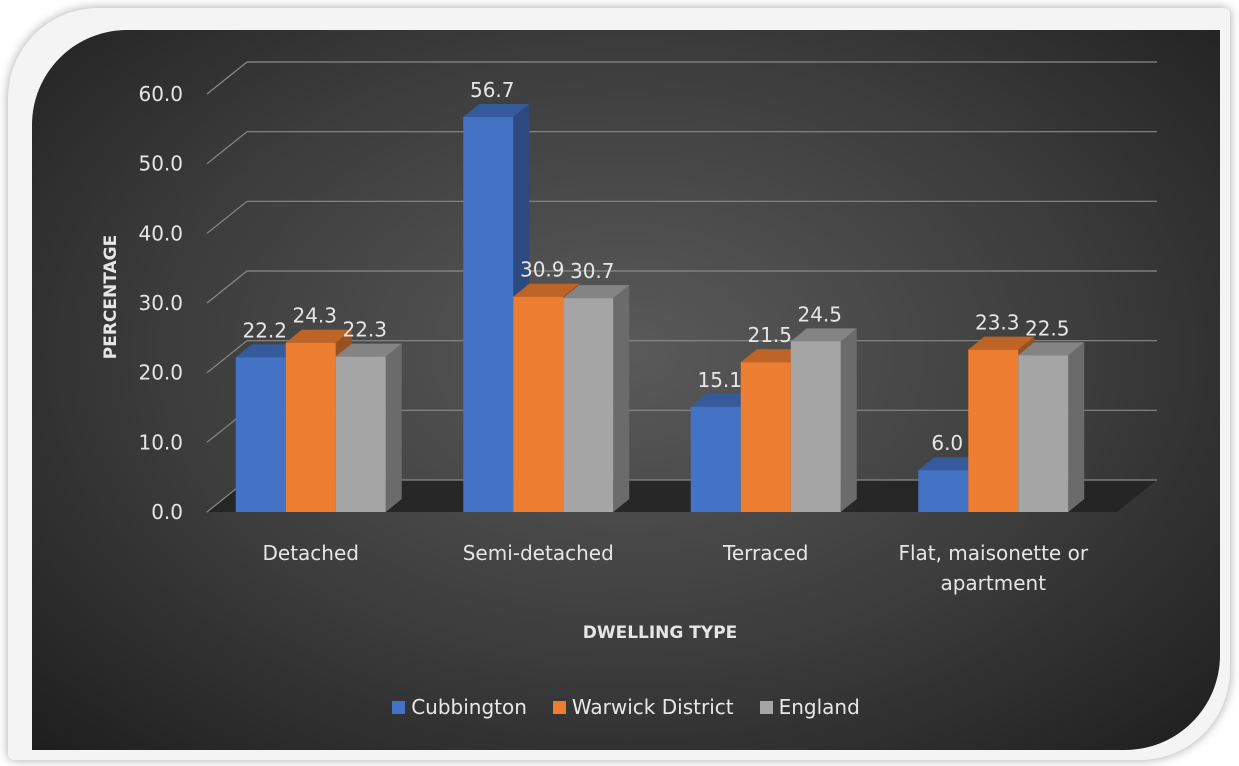  What do you see at coordinates (393, 427) in the screenshot?
I see `bar-england-detached-side` at bounding box center [393, 427].